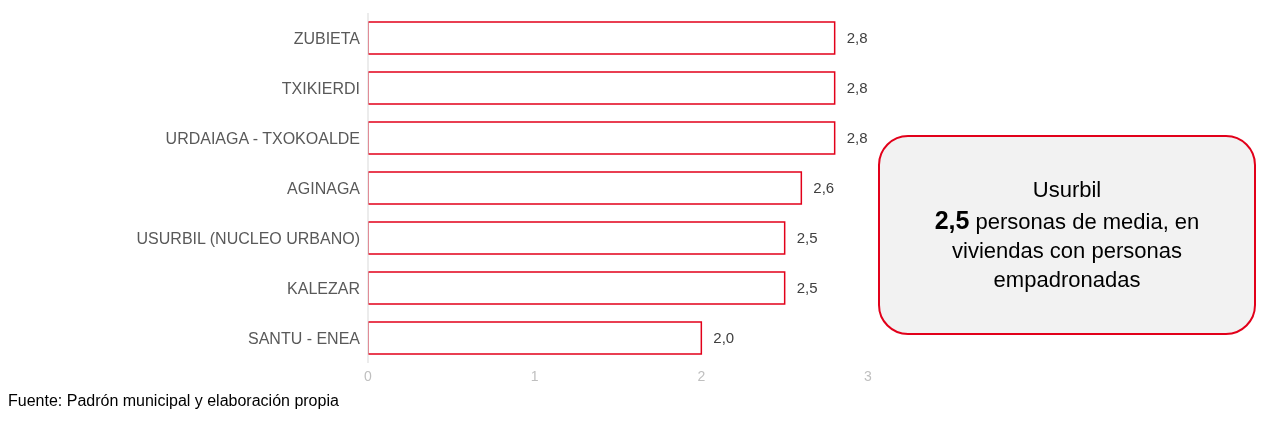 The image size is (1268, 423). What do you see at coordinates (952, 220) in the screenshot?
I see `text: 2,5` at bounding box center [952, 220].